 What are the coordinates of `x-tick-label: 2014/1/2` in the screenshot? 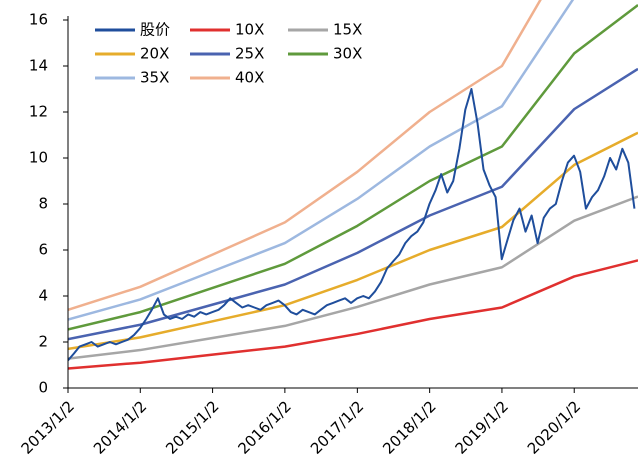 It's located at (120, 427).